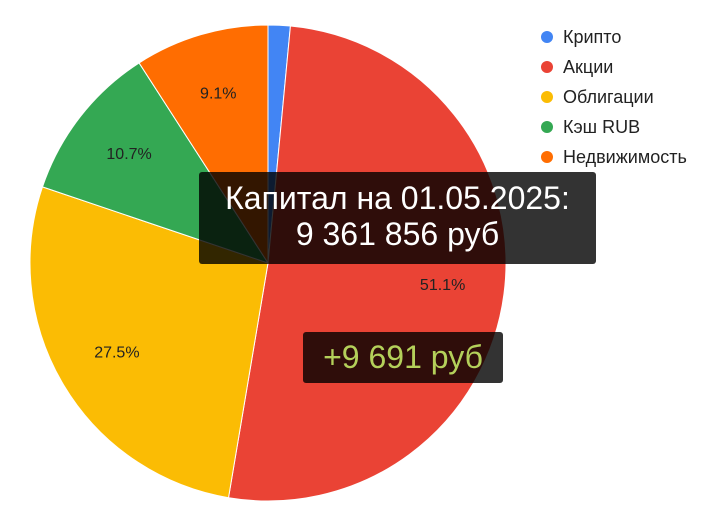 This screenshot has height=509, width=715. I want to click on capital-summary-box: Капитал на 01.05.2025: 9 361 856 руб, so click(397, 218).